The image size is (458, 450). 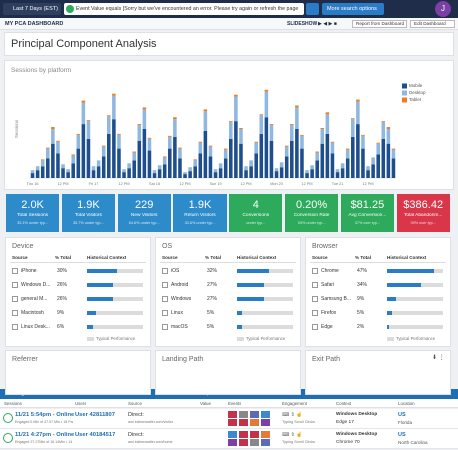 I want to click on session-column: Engagement, so click(x=294, y=403).